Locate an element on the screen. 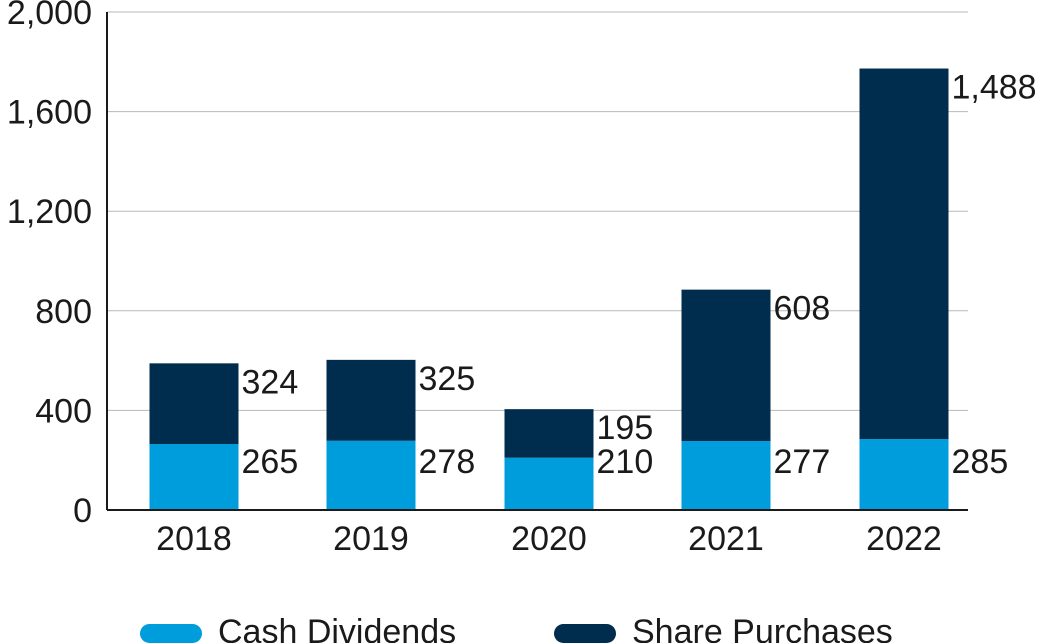  data-label-share-purchases: 1,488 is located at coordinates (994, 88).